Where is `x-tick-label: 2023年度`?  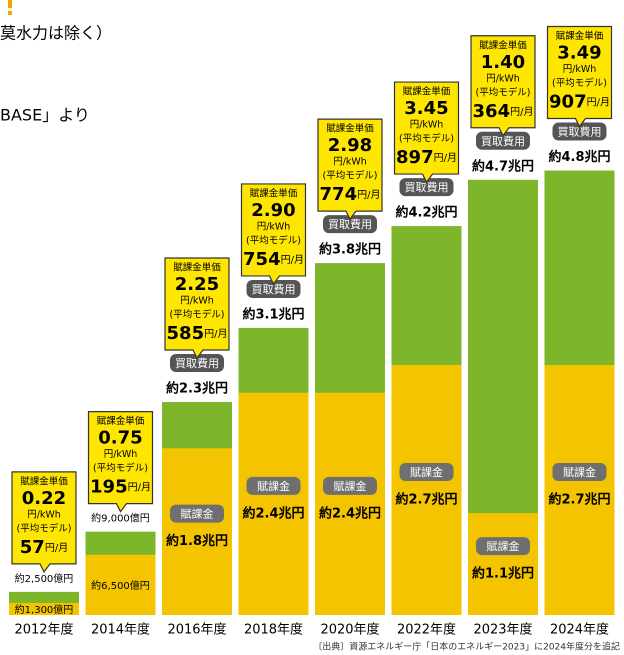
x-tick-label: 2023年度 is located at coordinates (502, 630).